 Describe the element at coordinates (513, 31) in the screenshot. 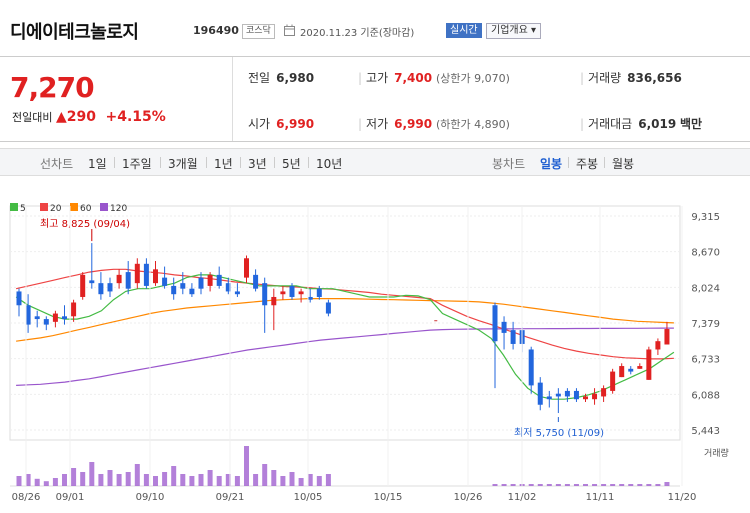

I see `corp-overview-dropdown: 기업개요 ▾` at that location.